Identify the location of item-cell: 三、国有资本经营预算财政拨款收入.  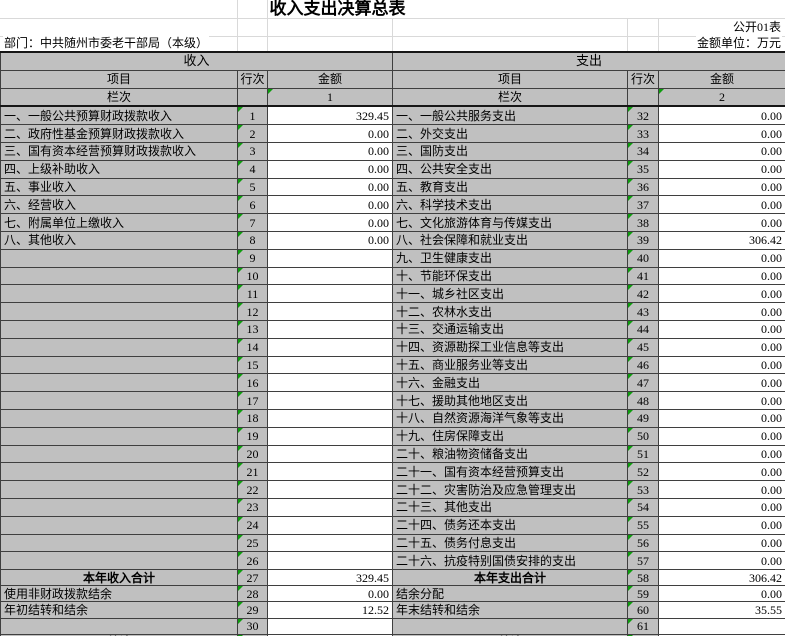
(119, 151).